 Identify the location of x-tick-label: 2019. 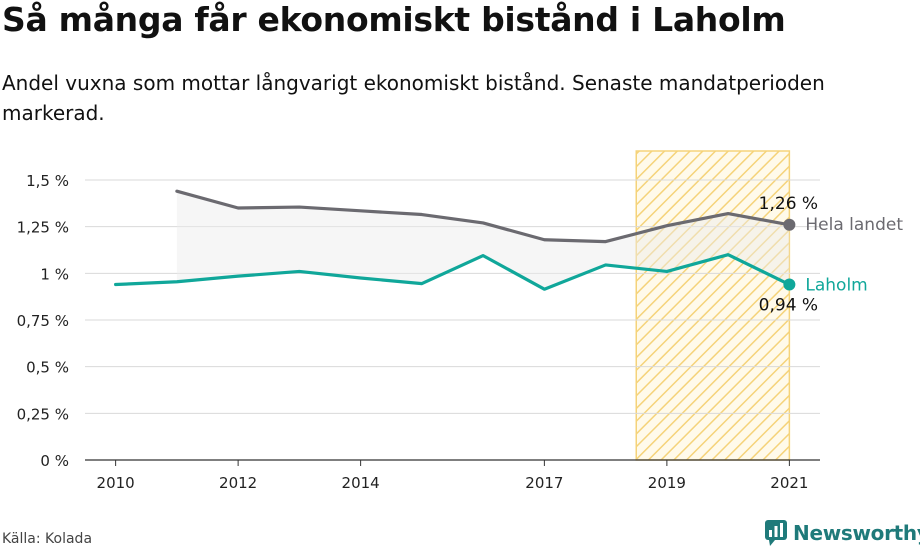
(667, 483).